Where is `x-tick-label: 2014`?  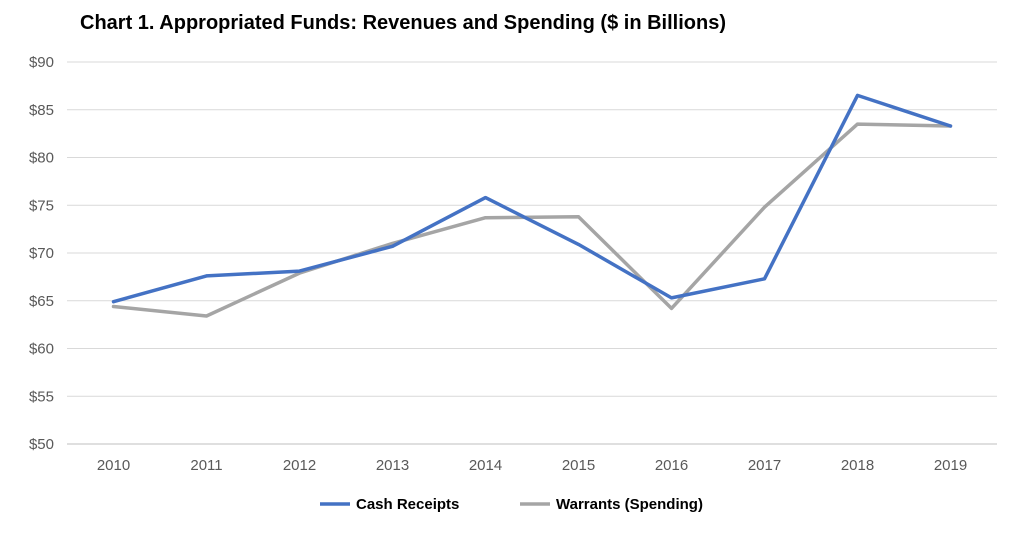 x-tick-label: 2014 is located at coordinates (485, 465).